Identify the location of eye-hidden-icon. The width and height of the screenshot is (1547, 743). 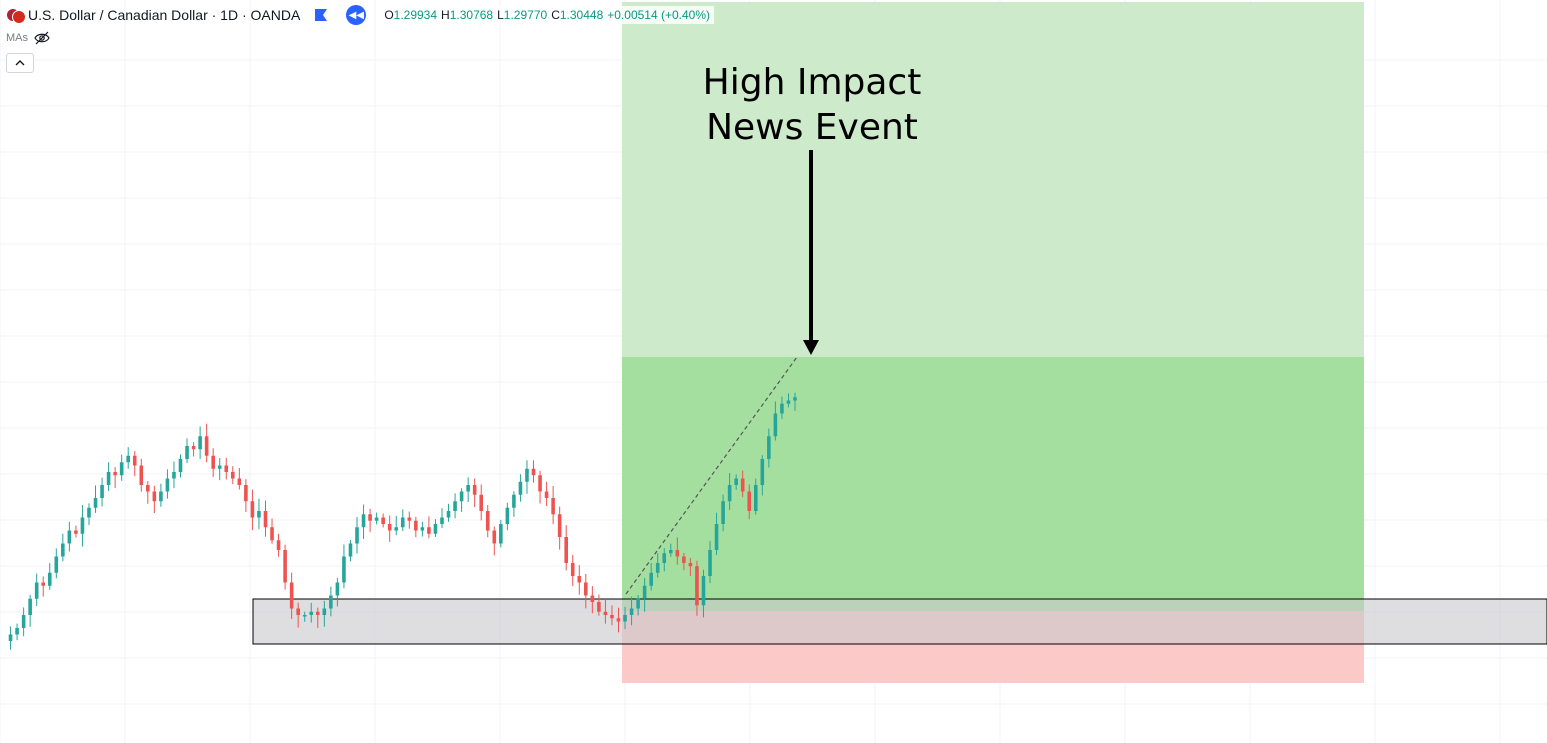
(42, 38).